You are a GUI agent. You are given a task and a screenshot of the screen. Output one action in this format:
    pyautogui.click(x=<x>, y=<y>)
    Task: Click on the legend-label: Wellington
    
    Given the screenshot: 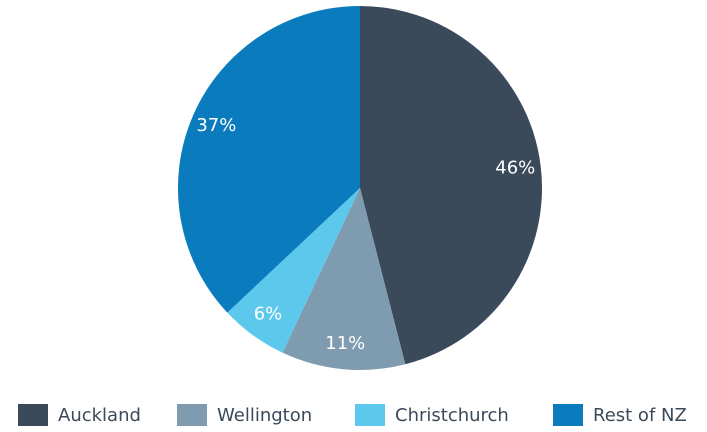 What is the action you would take?
    pyautogui.click(x=264, y=415)
    